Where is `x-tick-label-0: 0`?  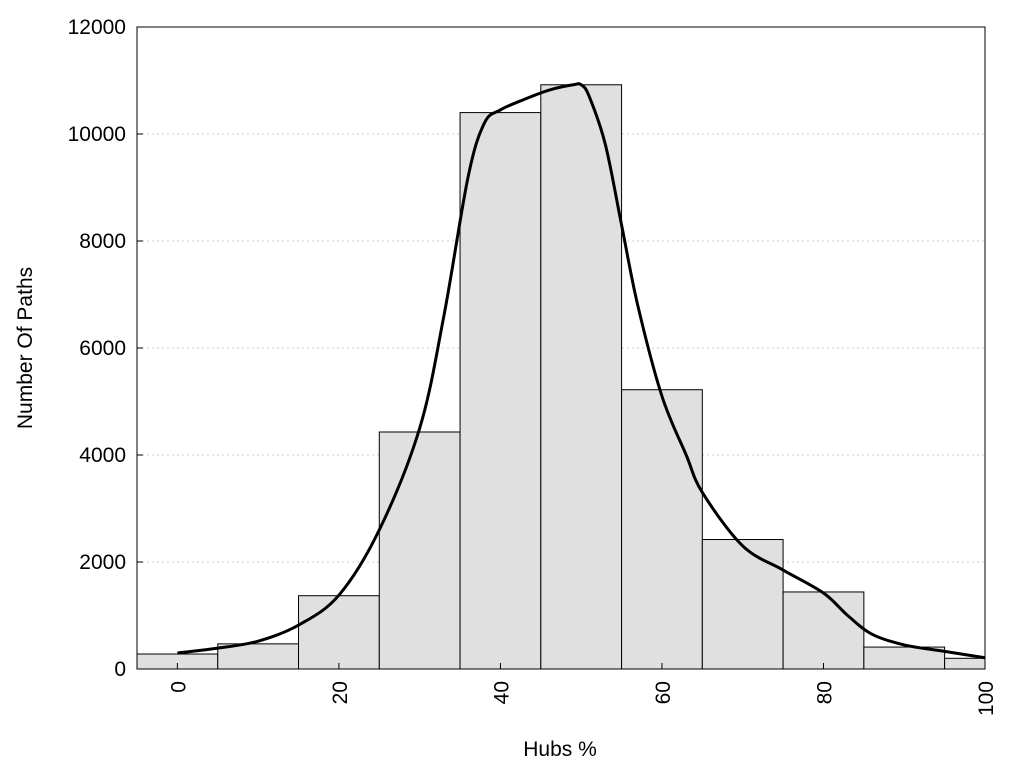 x-tick-label-0: 0 is located at coordinates (178, 687).